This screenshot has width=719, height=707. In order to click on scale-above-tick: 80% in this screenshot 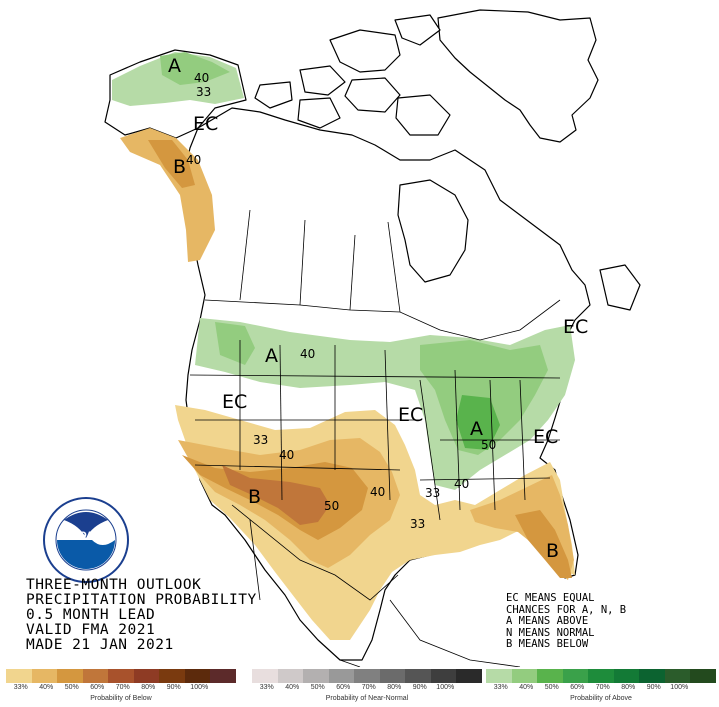, I will do `click(628, 687)`.